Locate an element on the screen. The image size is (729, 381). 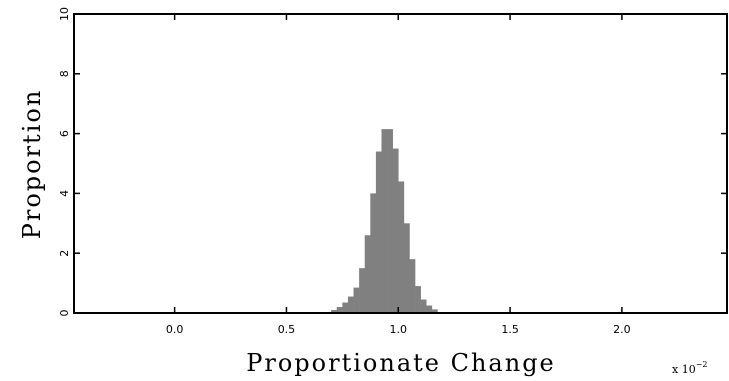
x-tick-label: 0.0 is located at coordinates (175, 329).